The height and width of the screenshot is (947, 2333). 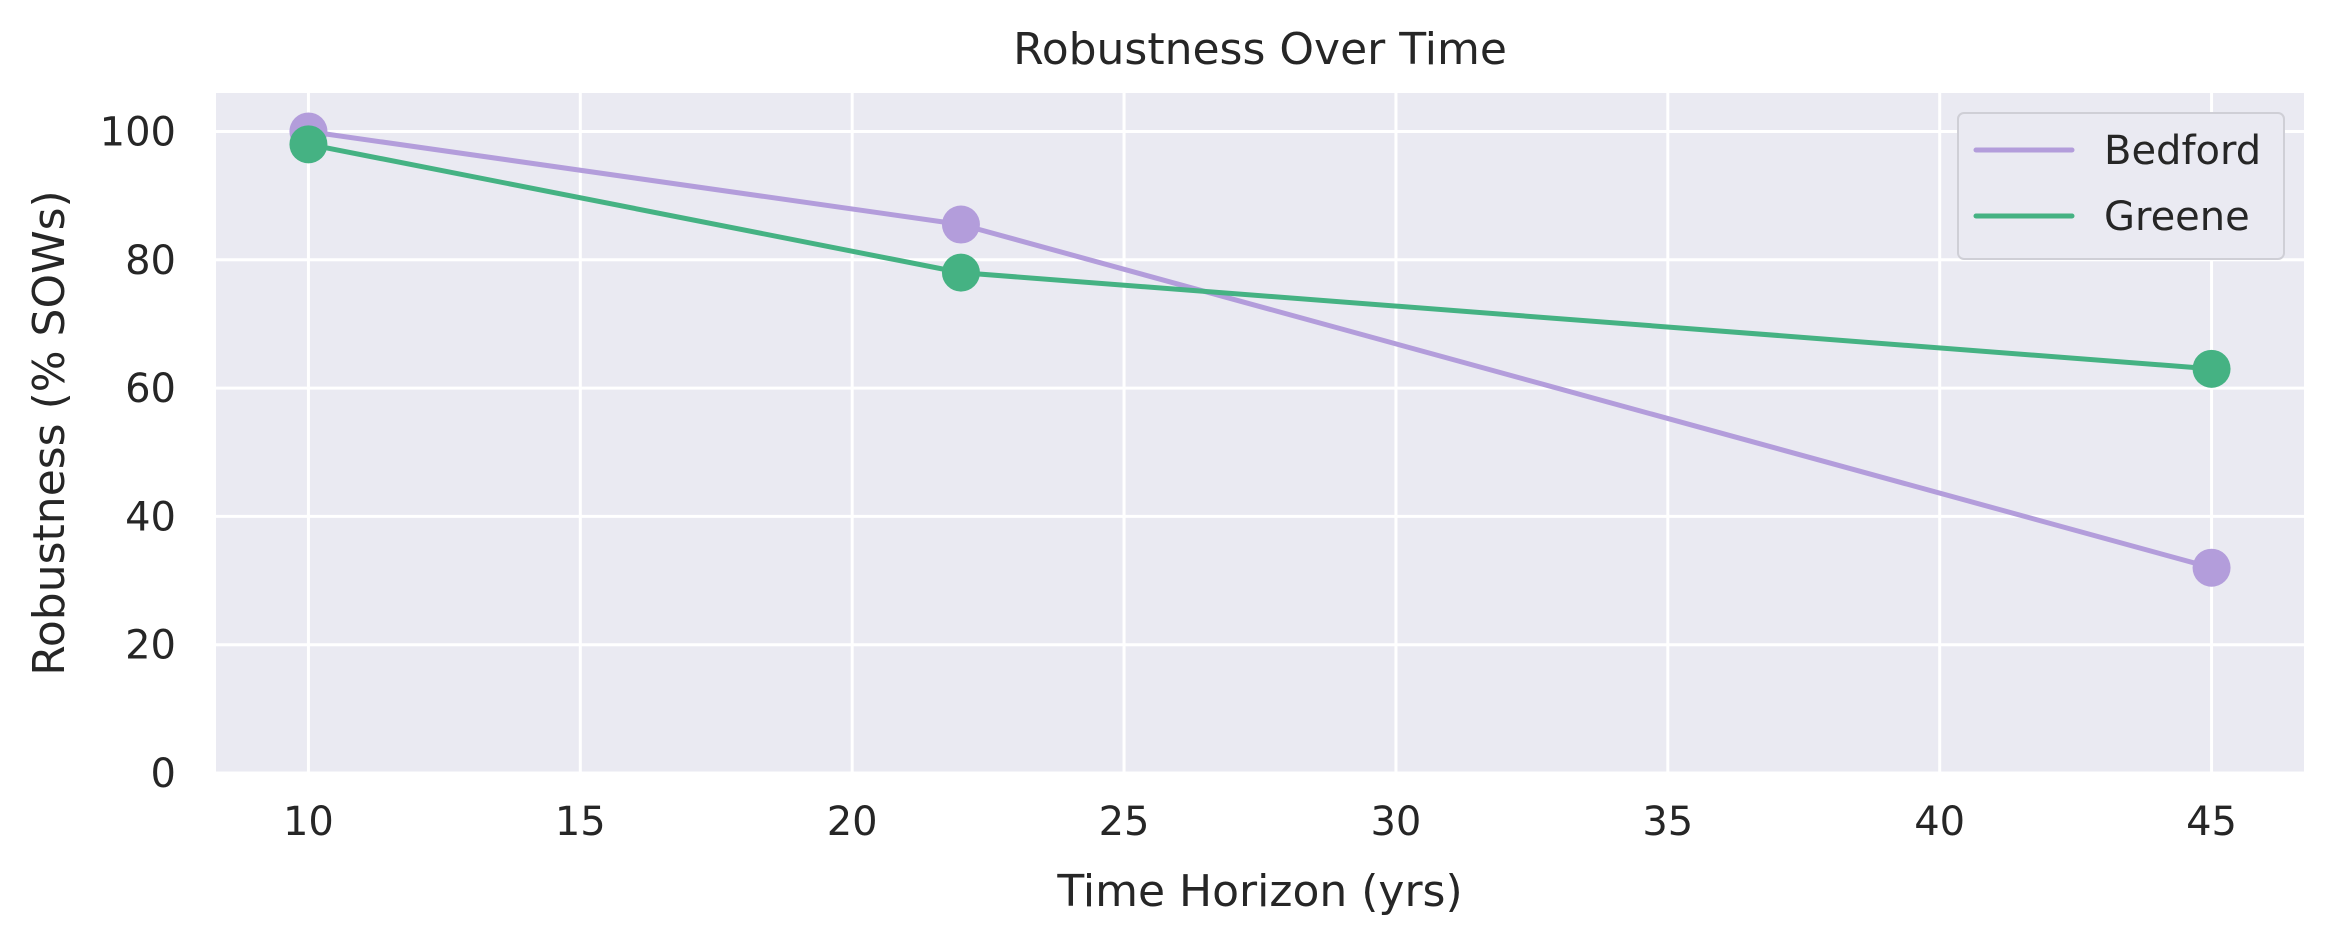 What do you see at coordinates (1395, 822) in the screenshot?
I see `x-tick-label-4: 30` at bounding box center [1395, 822].